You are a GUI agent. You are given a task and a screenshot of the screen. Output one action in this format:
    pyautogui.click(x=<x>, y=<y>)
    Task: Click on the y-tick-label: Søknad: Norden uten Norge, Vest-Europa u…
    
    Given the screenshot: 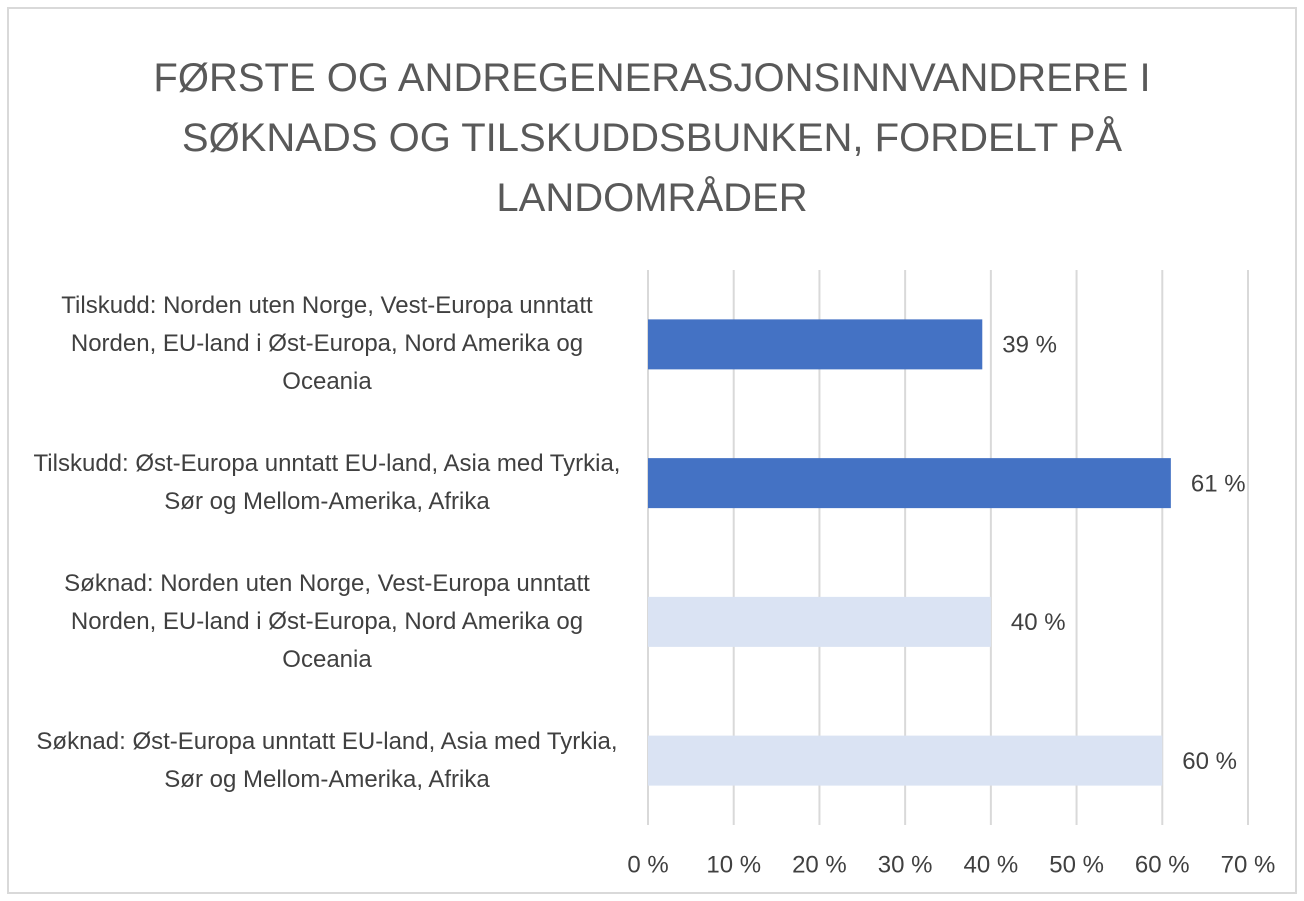 What is the action you would take?
    pyautogui.click(x=327, y=621)
    